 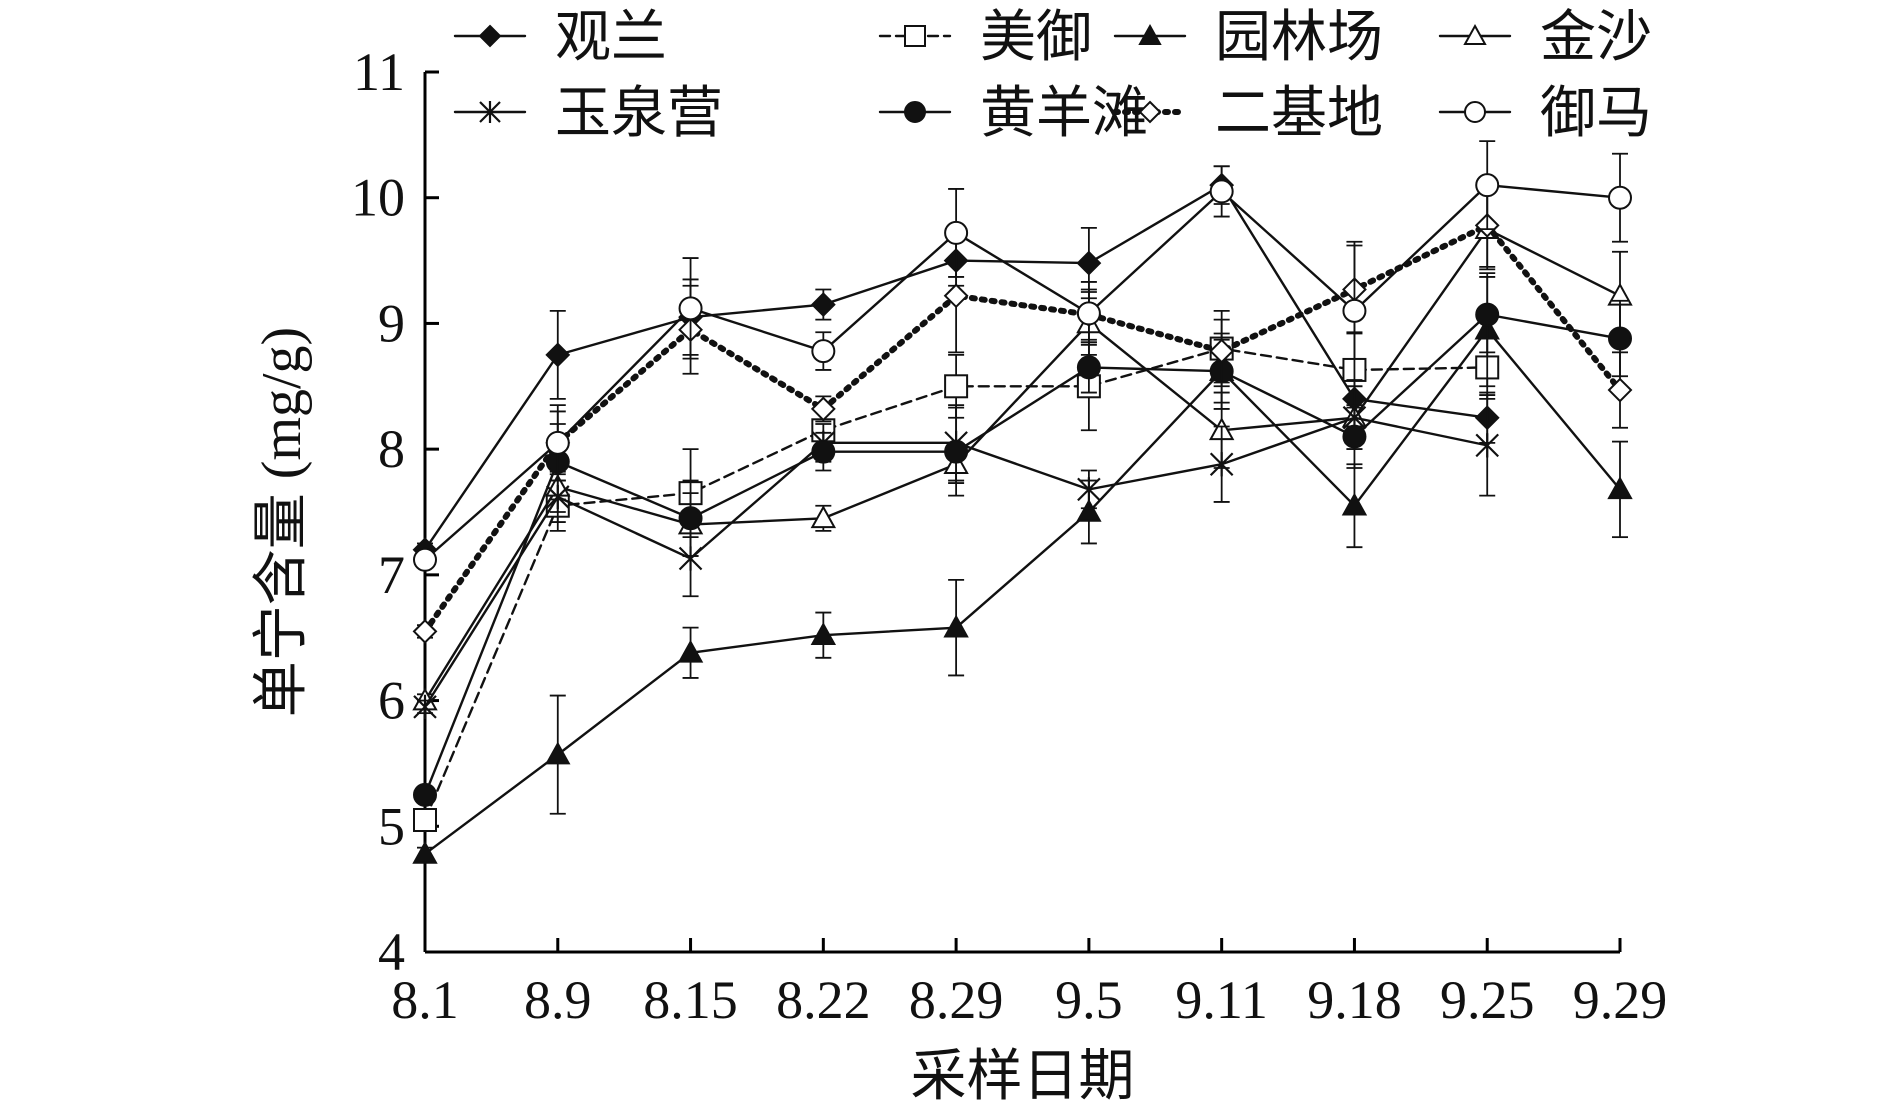 What do you see at coordinates (1475, 112) in the screenshot?
I see `legend-item-8-marker` at bounding box center [1475, 112].